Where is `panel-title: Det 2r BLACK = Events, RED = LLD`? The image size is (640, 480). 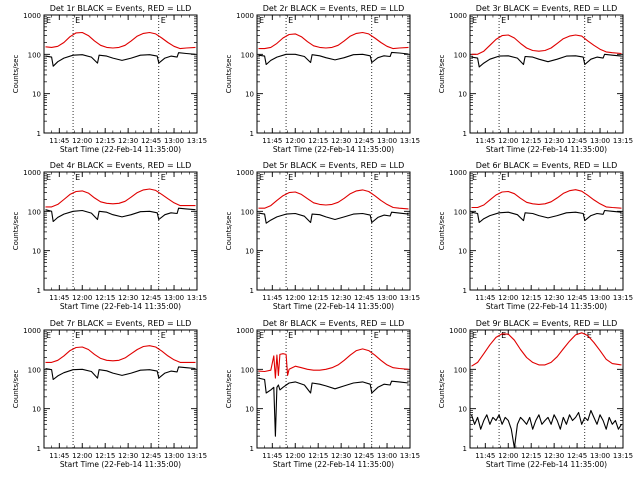
panel-title: Det 2r BLACK = Events, RED = LLD is located at coordinates (334, 8).